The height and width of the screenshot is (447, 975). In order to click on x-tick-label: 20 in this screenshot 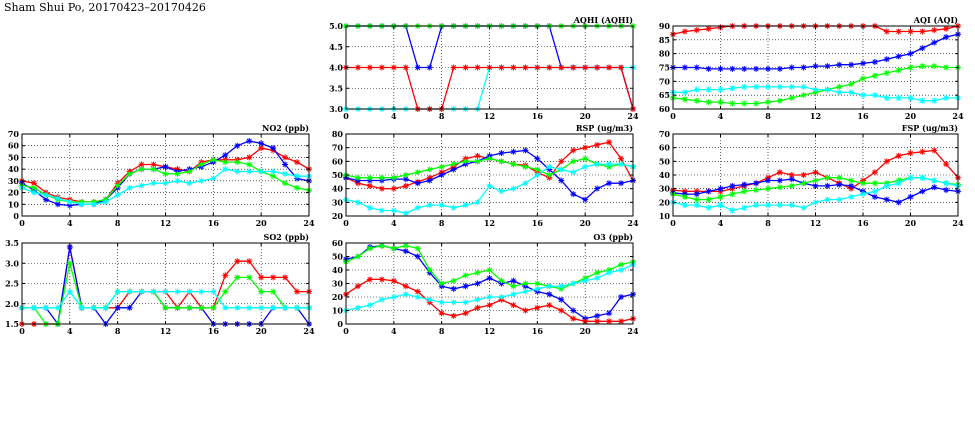, I will do `click(911, 116)`.